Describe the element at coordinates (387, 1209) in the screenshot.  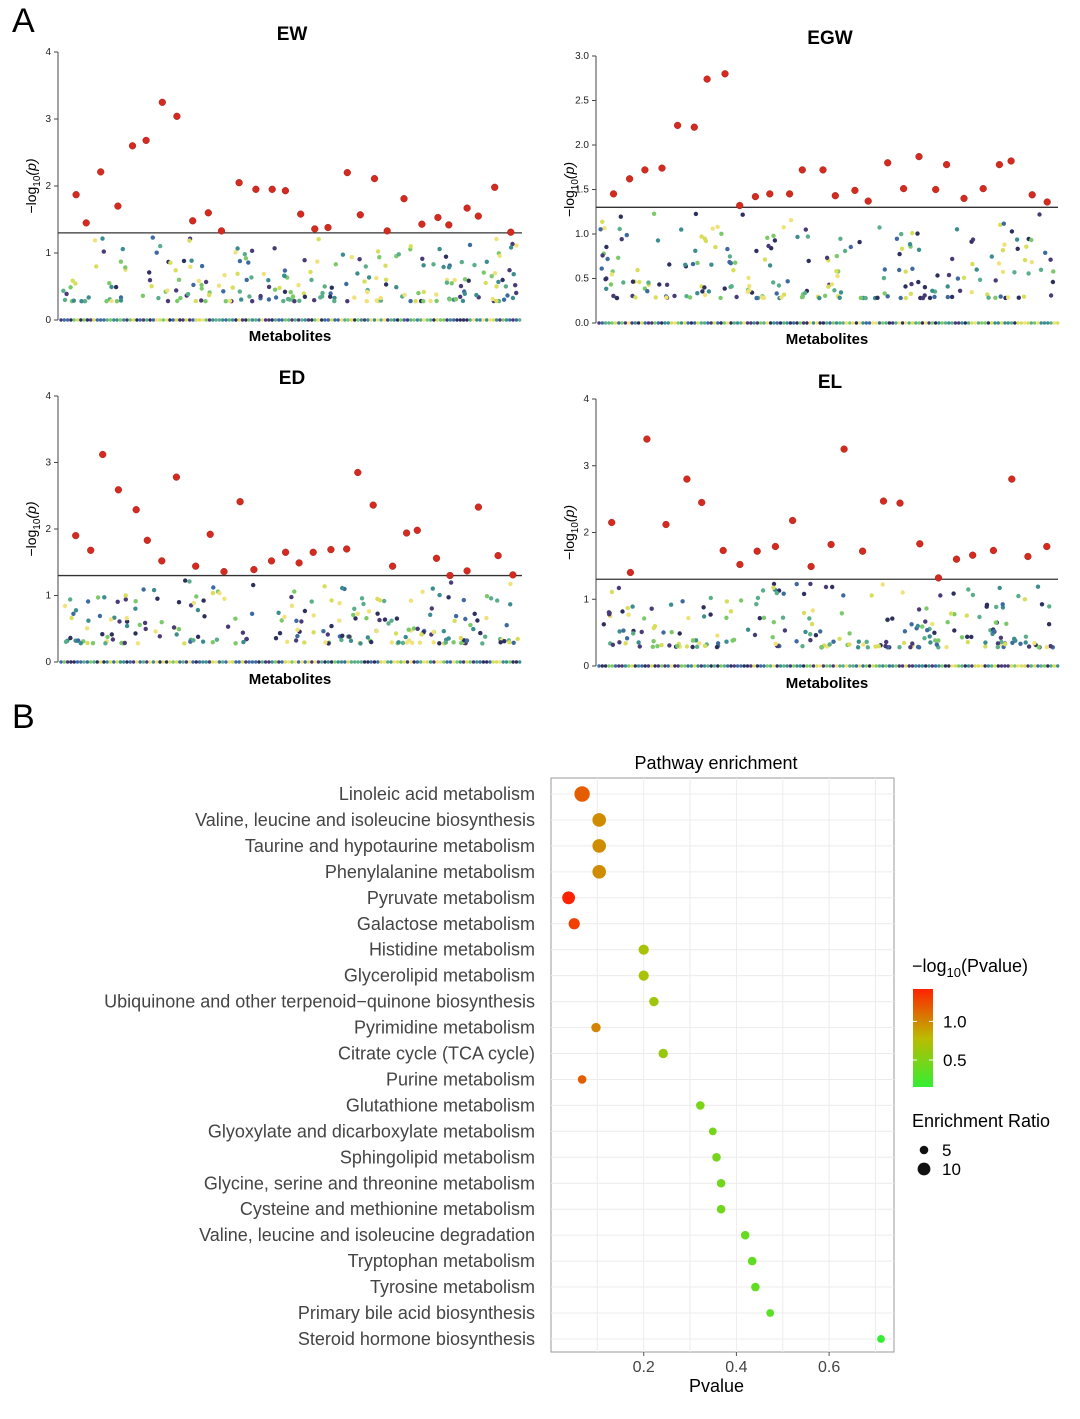
I see `pathway-label: Cysteine and methionine metabolism` at that location.